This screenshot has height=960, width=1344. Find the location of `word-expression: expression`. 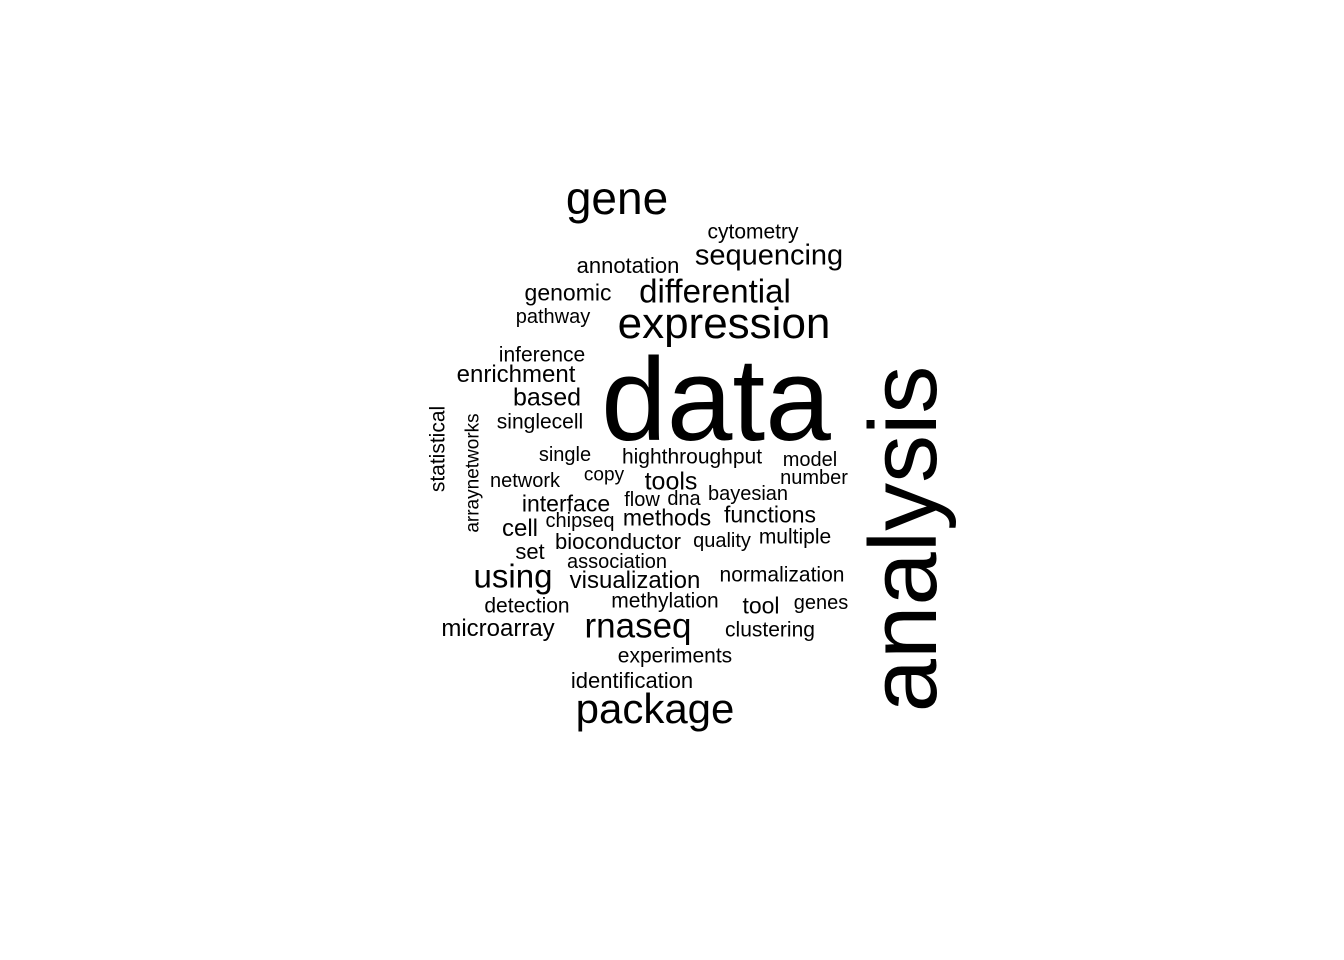

word-expression: expression is located at coordinates (724, 323).